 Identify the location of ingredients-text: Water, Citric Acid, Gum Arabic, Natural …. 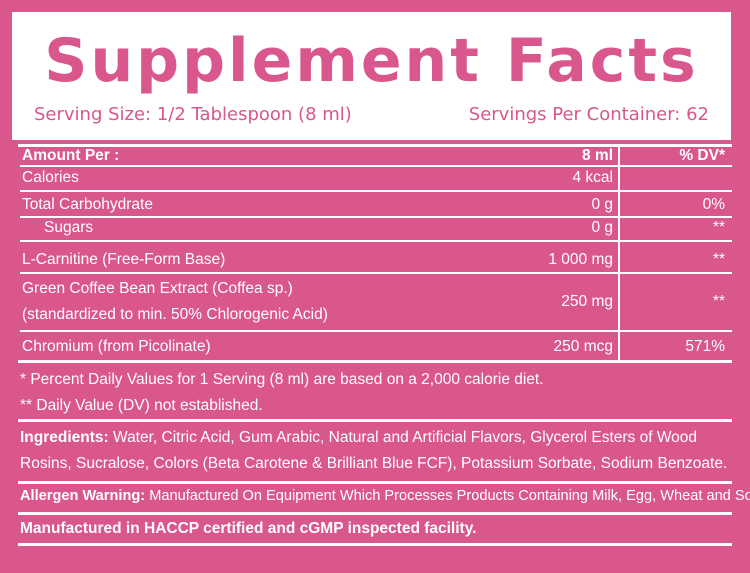
(403, 437).